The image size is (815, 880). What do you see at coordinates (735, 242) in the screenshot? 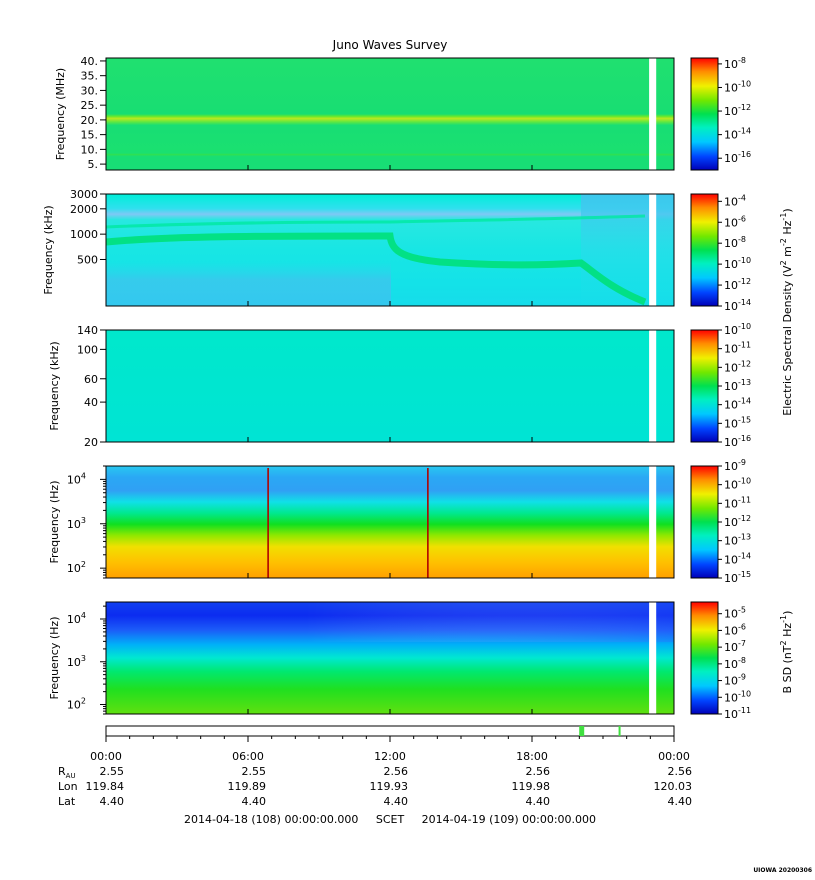
I see `colorbar-2-tick-label: 10⁻⁸` at bounding box center [735, 242].